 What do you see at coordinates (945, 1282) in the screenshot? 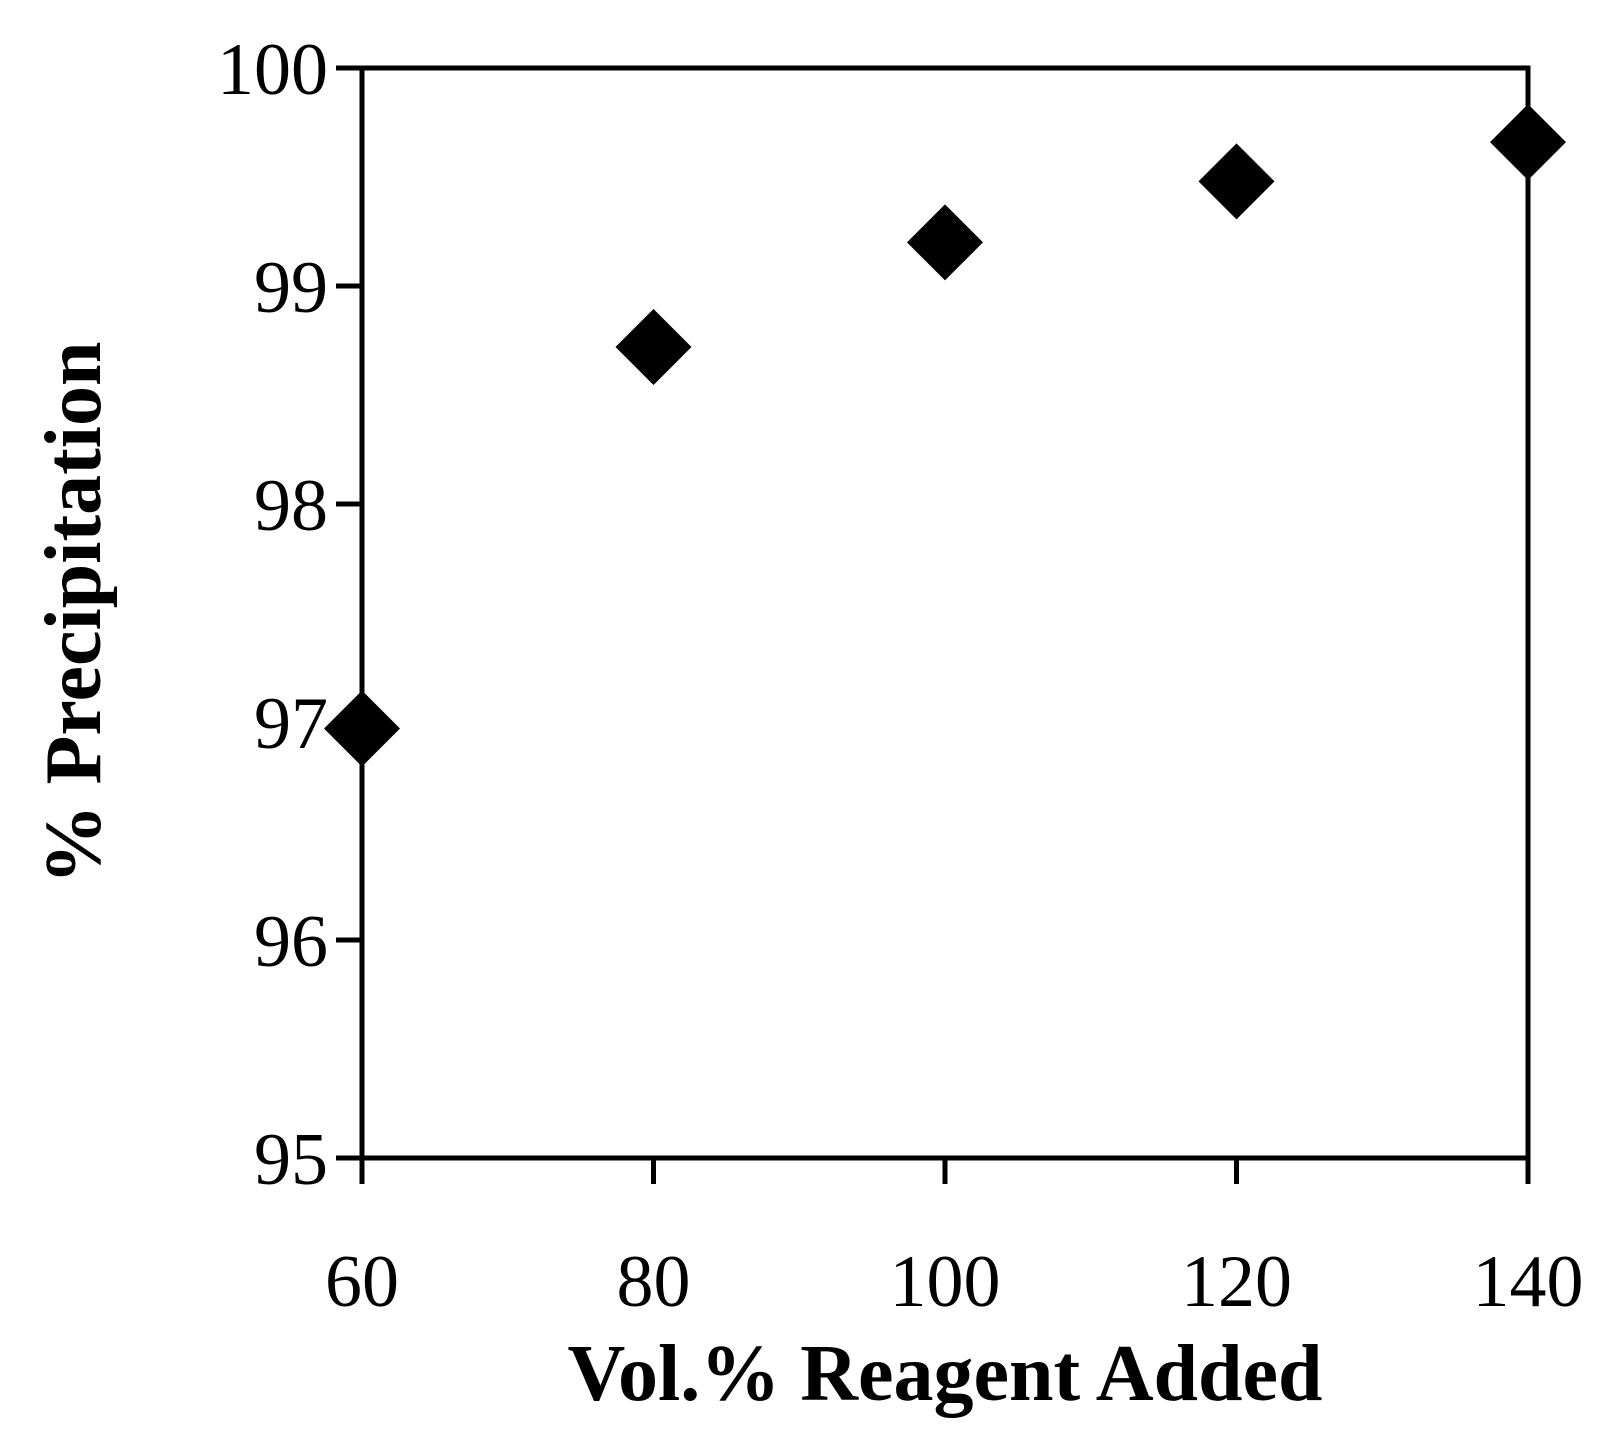
I see `x-tick-label: 100` at bounding box center [945, 1282].